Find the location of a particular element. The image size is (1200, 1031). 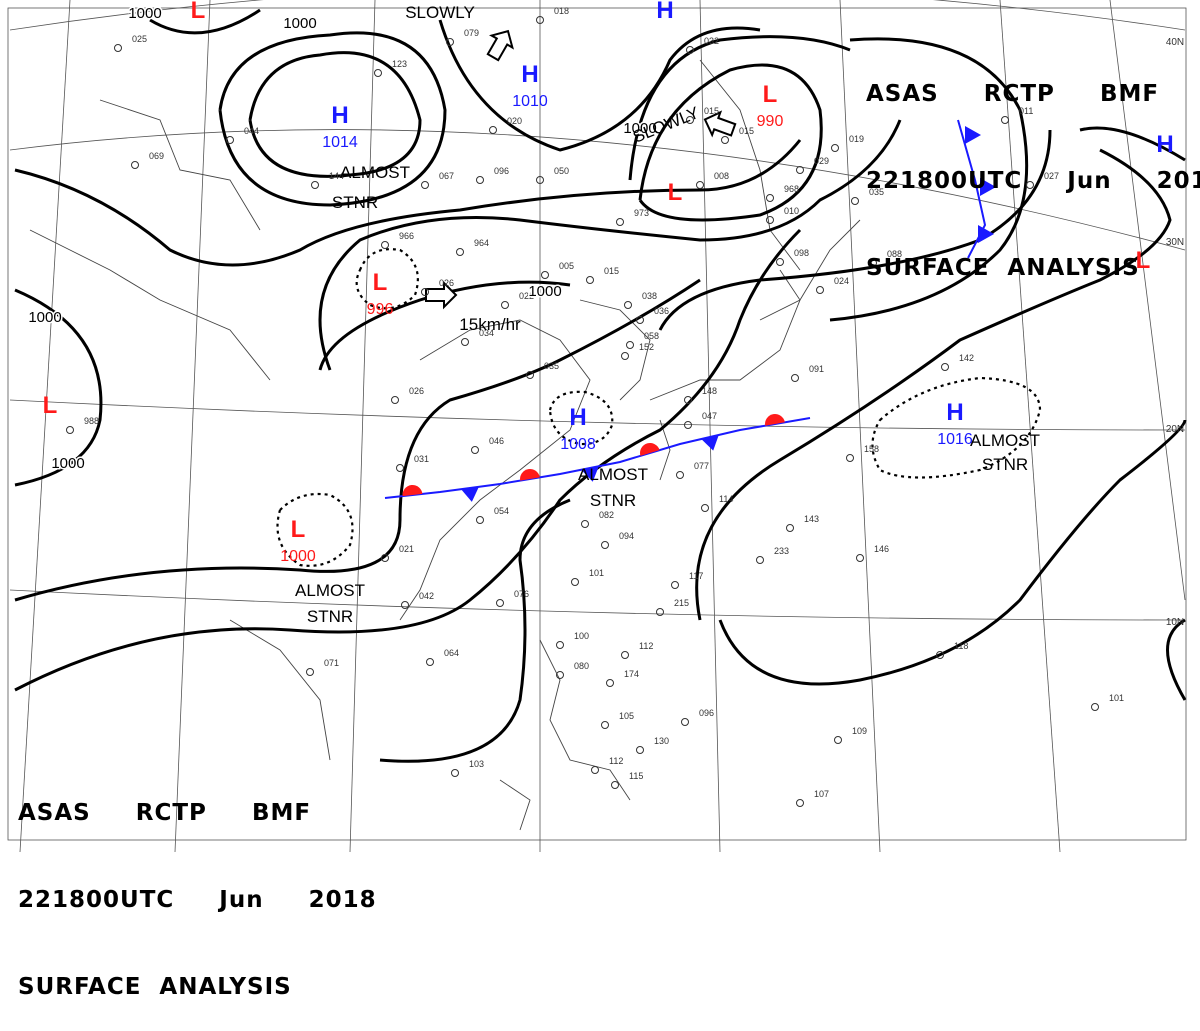

center-pressure: 996 is located at coordinates (380, 309).